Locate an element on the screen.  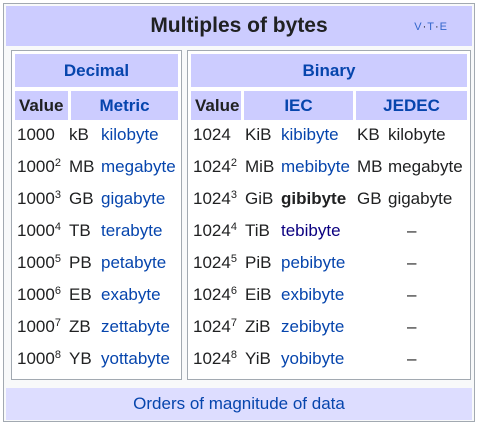
navbox-title-bar: Multiples of bytes V·T·E is located at coordinates (239, 26).